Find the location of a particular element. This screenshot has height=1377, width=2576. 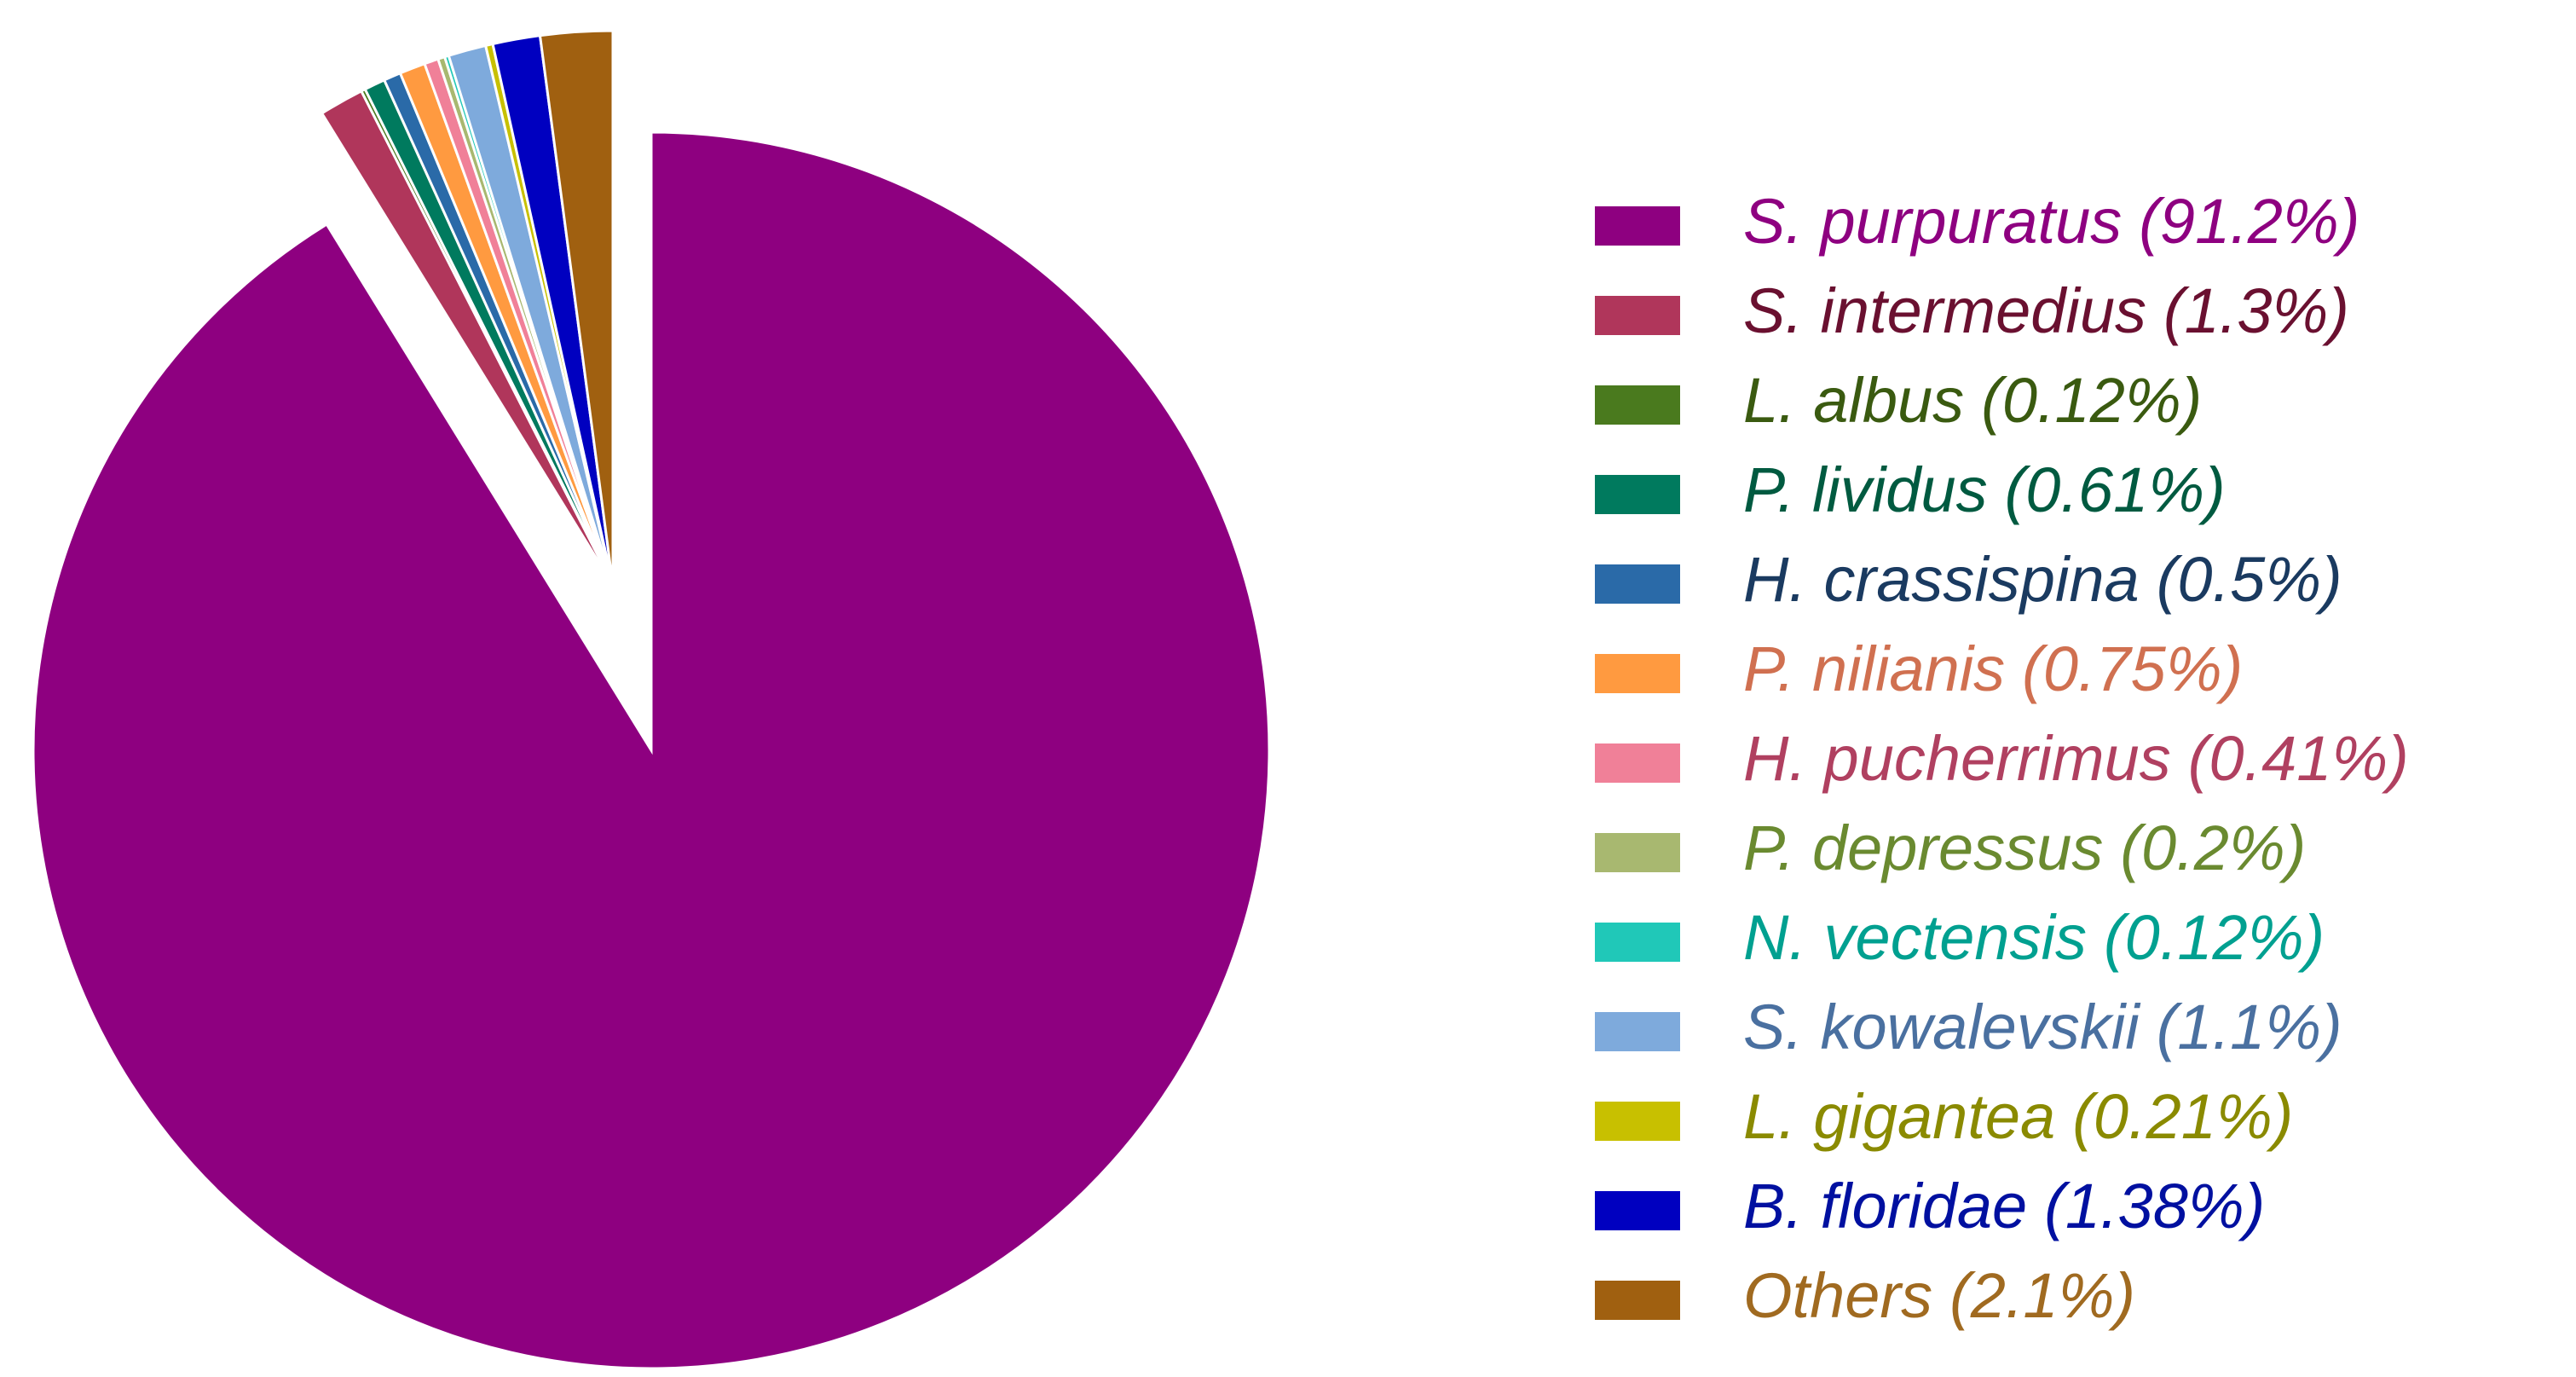

legend-label: L. albus (0.12%) is located at coordinates (1972, 401).